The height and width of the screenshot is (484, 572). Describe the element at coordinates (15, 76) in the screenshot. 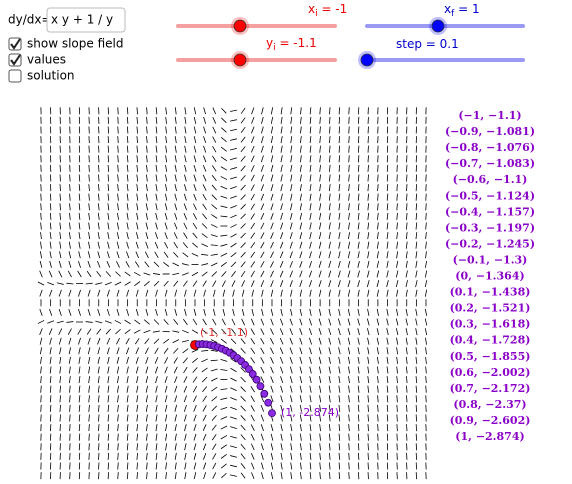

I see `checkbox` at that location.